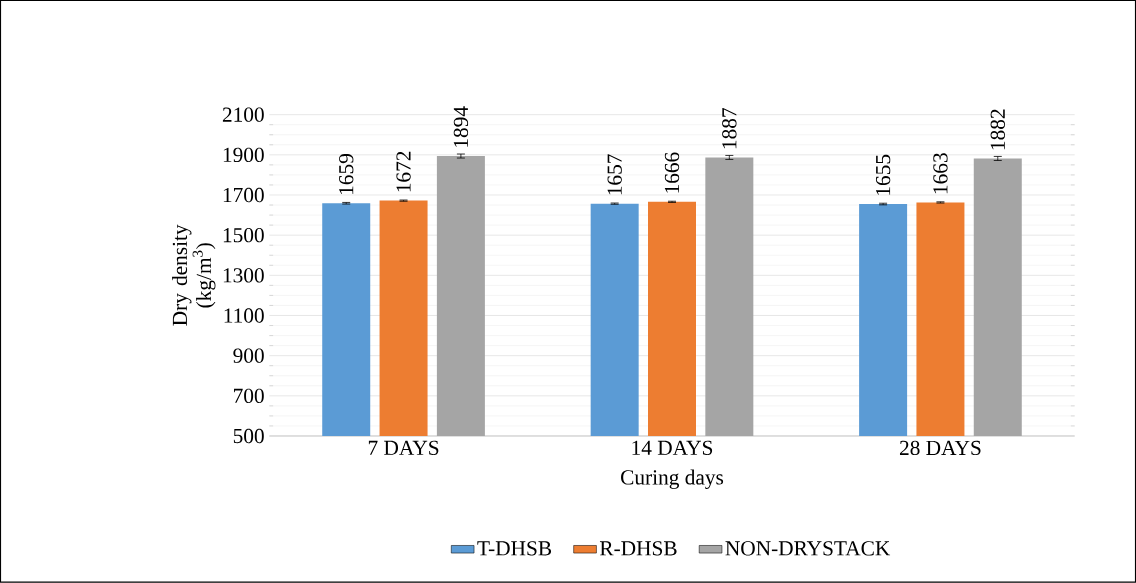  I want to click on x-tick-label: 7 DAYS, so click(403, 448).